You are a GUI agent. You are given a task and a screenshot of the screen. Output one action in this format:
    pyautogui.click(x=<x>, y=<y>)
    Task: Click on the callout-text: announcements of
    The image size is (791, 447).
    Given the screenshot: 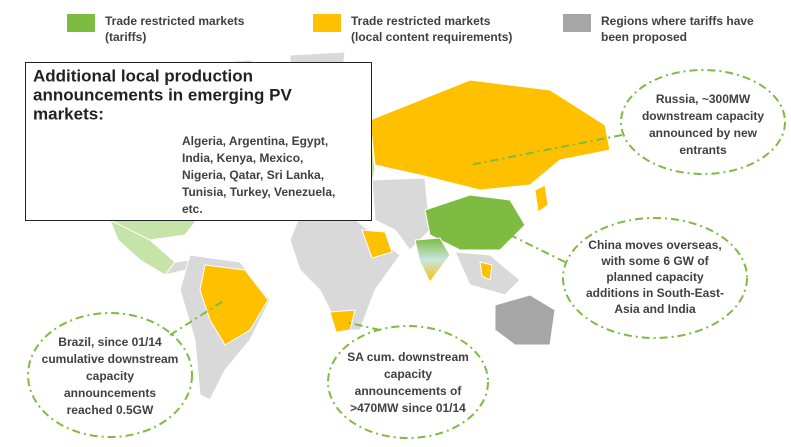 What is the action you would take?
    pyautogui.click(x=409, y=391)
    